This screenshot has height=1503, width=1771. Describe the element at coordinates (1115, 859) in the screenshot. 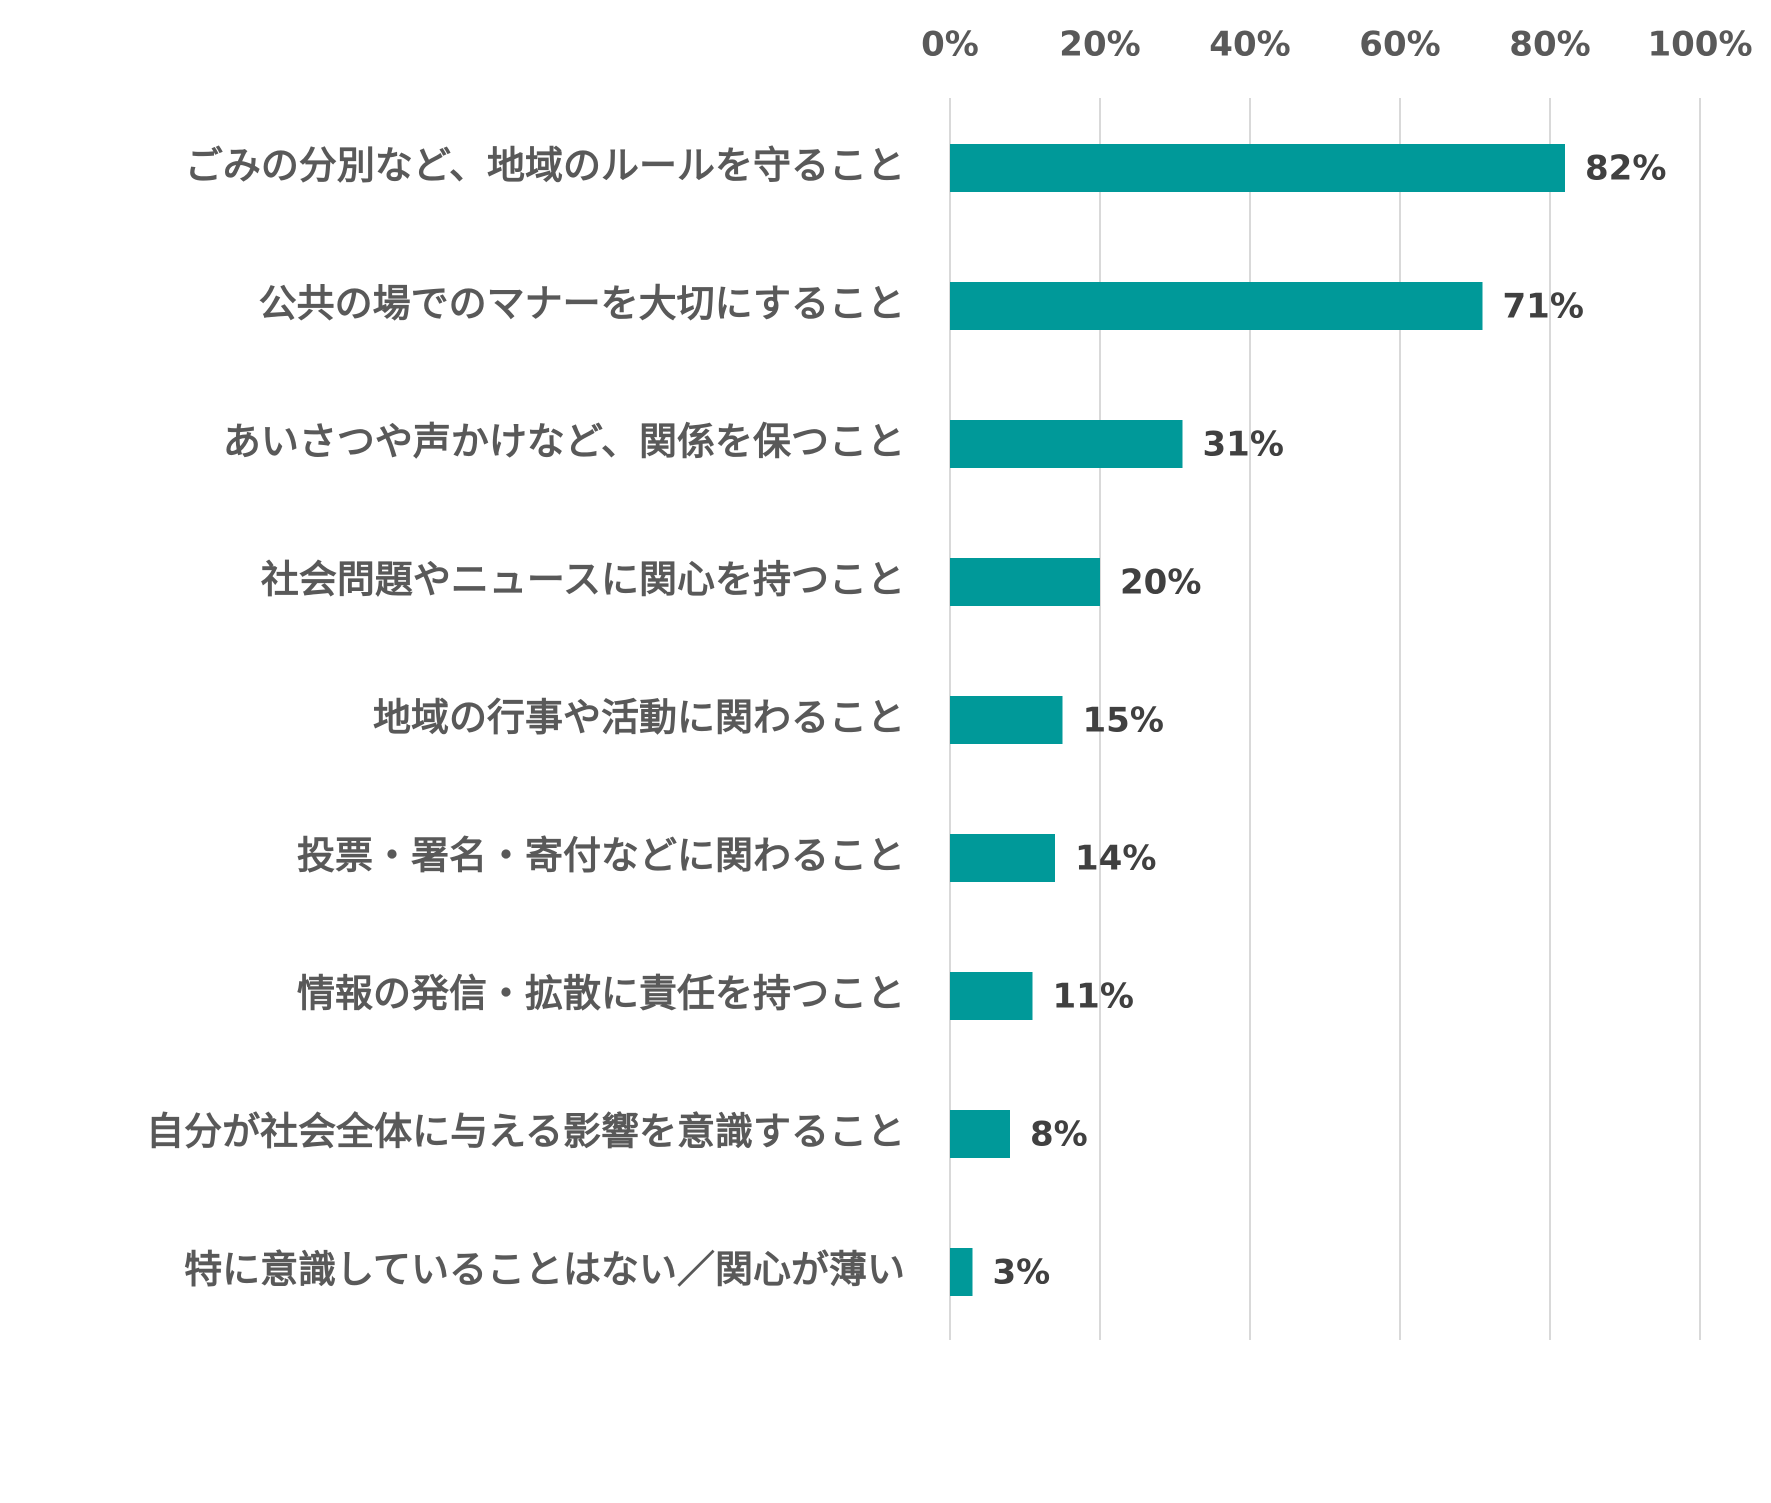

I see `data-label: 14%` at that location.